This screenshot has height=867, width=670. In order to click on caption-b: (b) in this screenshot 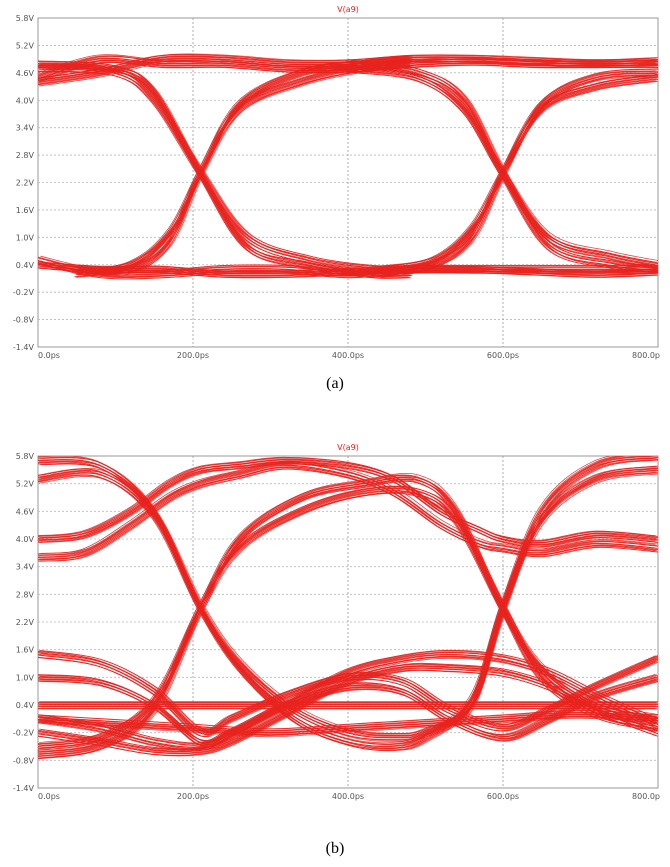, I will do `click(335, 848)`.